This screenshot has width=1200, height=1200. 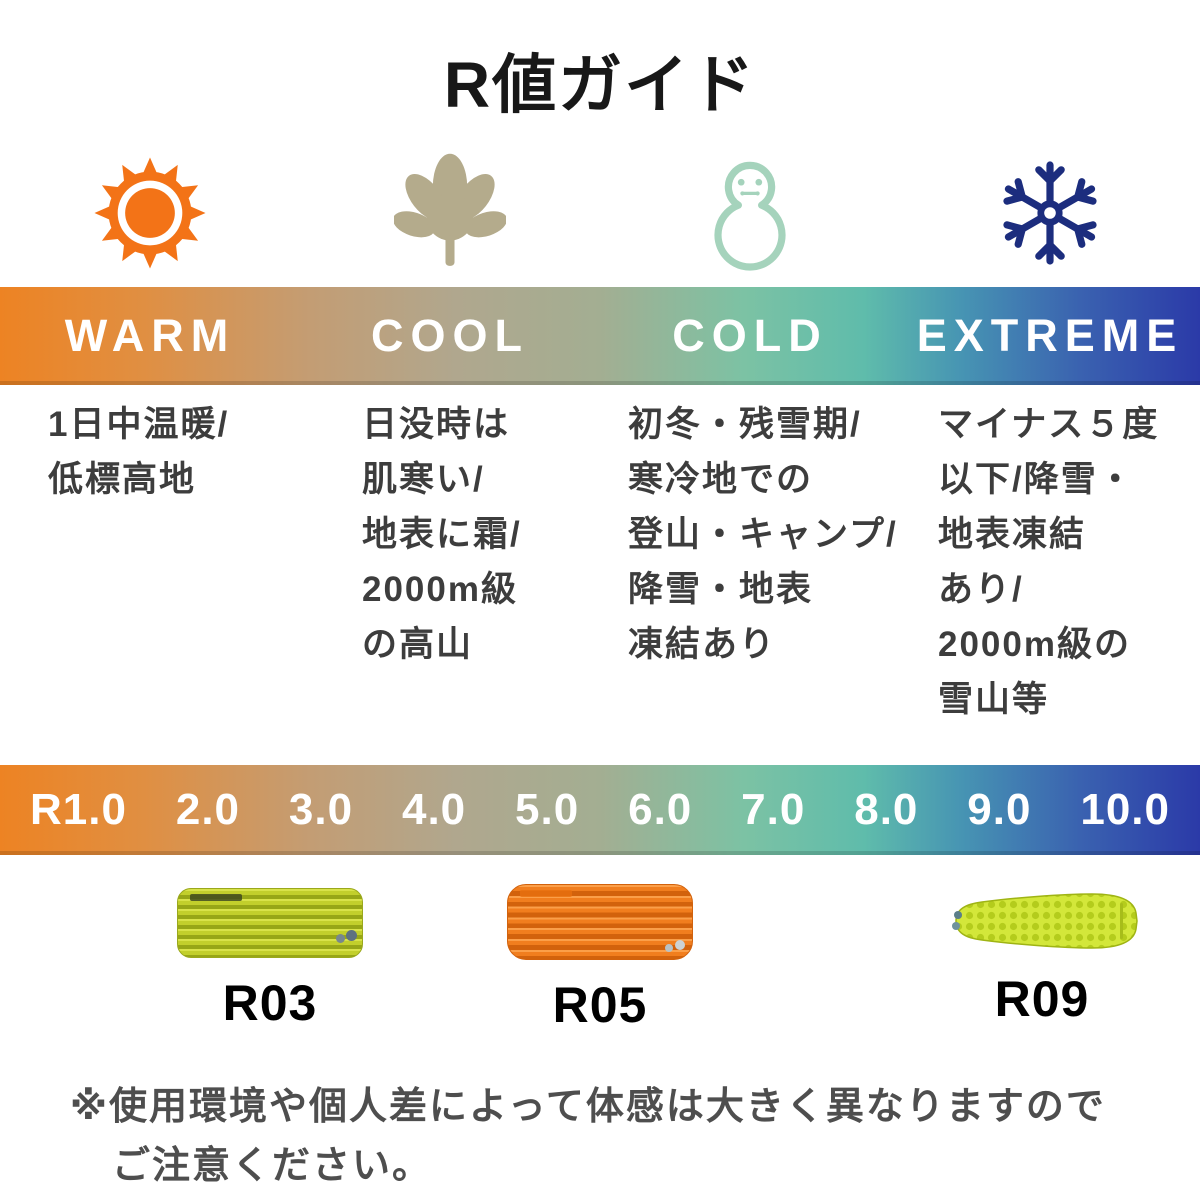 I want to click on zone-label-warm: WARM, so click(x=150, y=335).